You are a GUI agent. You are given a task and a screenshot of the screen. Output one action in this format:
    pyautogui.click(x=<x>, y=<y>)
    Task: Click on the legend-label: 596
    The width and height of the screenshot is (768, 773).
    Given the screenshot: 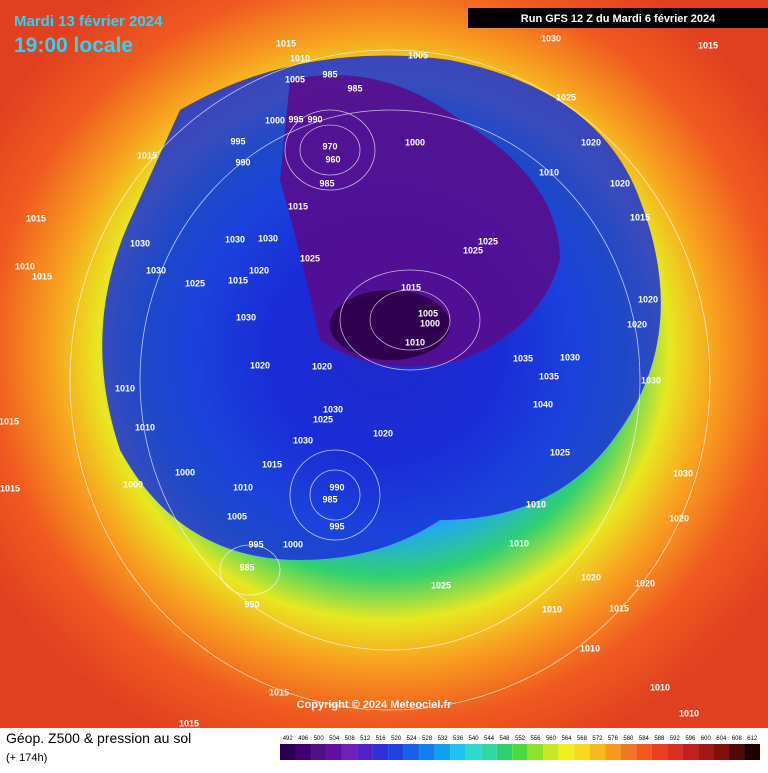 What is the action you would take?
    pyautogui.click(x=690, y=739)
    